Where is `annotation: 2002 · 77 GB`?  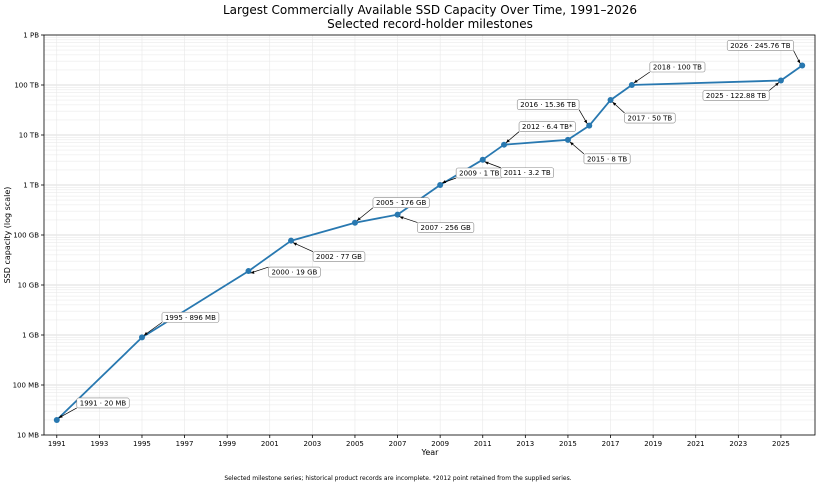 annotation: 2002 · 77 GB is located at coordinates (329, 252).